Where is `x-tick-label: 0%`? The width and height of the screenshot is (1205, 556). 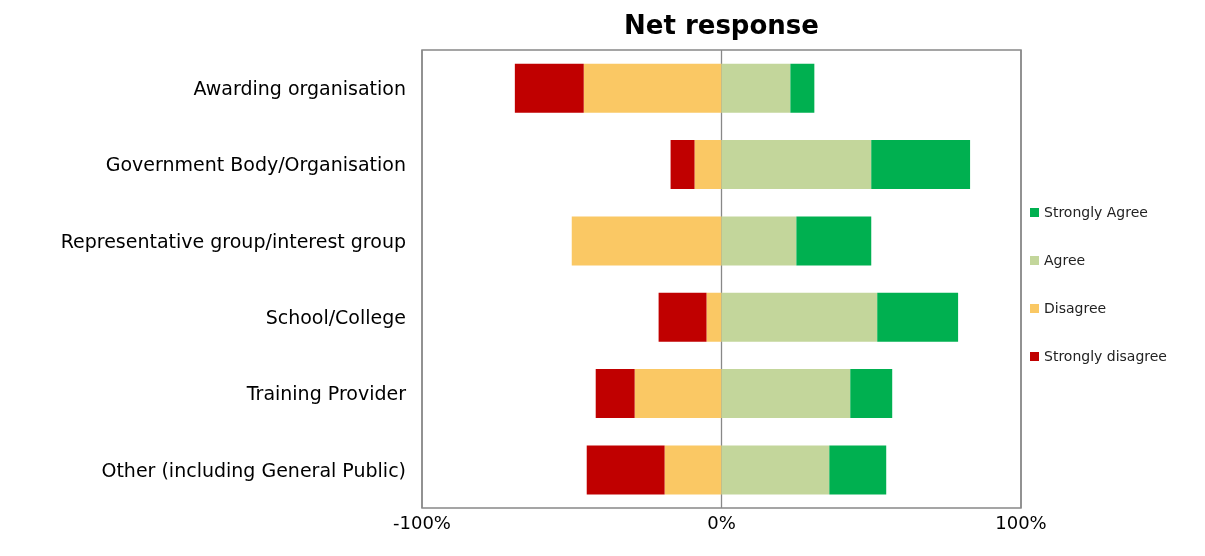 x-tick-label: 0% is located at coordinates (721, 522).